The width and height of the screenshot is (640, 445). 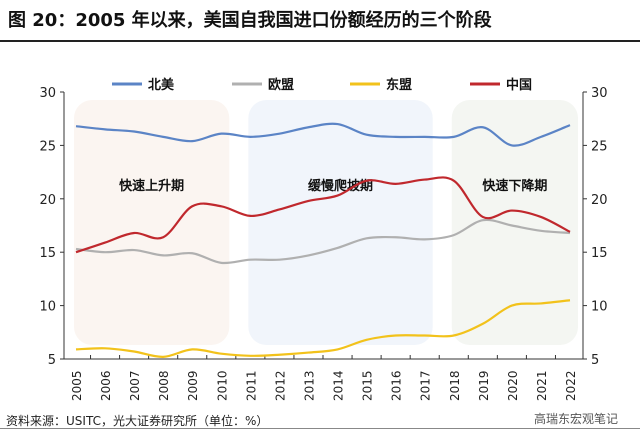 What do you see at coordinates (599, 307) in the screenshot?
I see `y-tick-label-right: 10` at bounding box center [599, 307].